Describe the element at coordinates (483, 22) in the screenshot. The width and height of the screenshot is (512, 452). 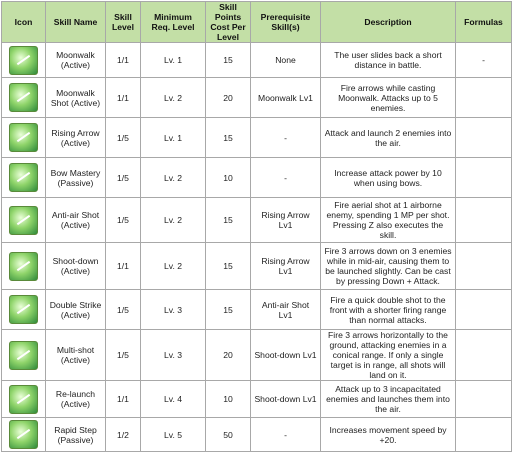
I see `header-cell: Formulas` at that location.